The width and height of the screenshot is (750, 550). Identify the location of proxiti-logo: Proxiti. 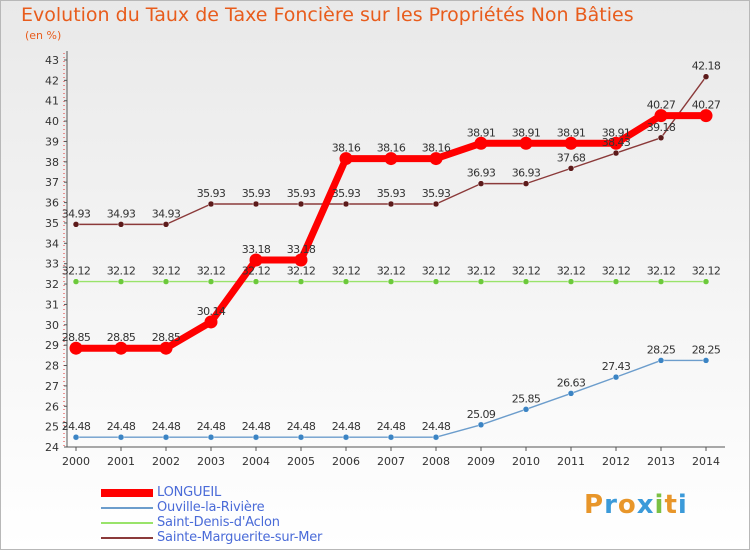
(636, 505).